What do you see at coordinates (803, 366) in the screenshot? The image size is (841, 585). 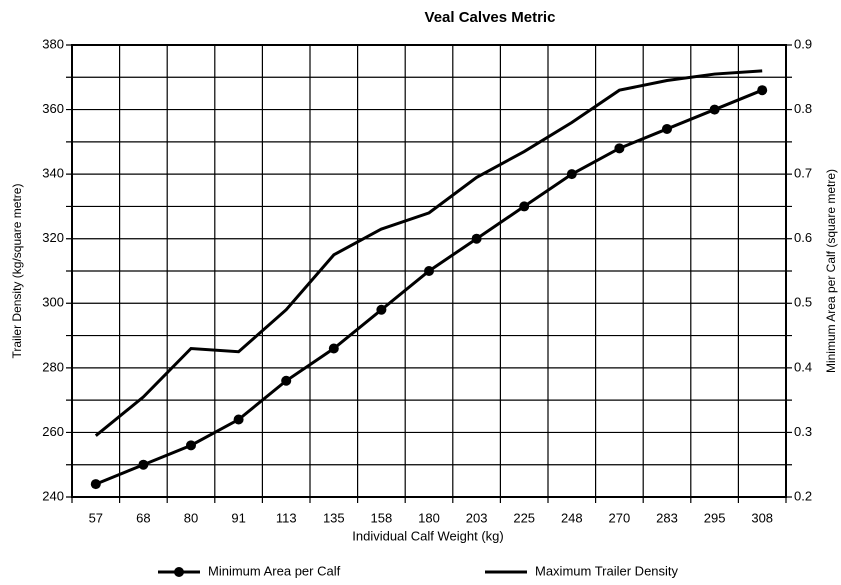 I see `y2-tick-label: 0.4` at bounding box center [803, 366].